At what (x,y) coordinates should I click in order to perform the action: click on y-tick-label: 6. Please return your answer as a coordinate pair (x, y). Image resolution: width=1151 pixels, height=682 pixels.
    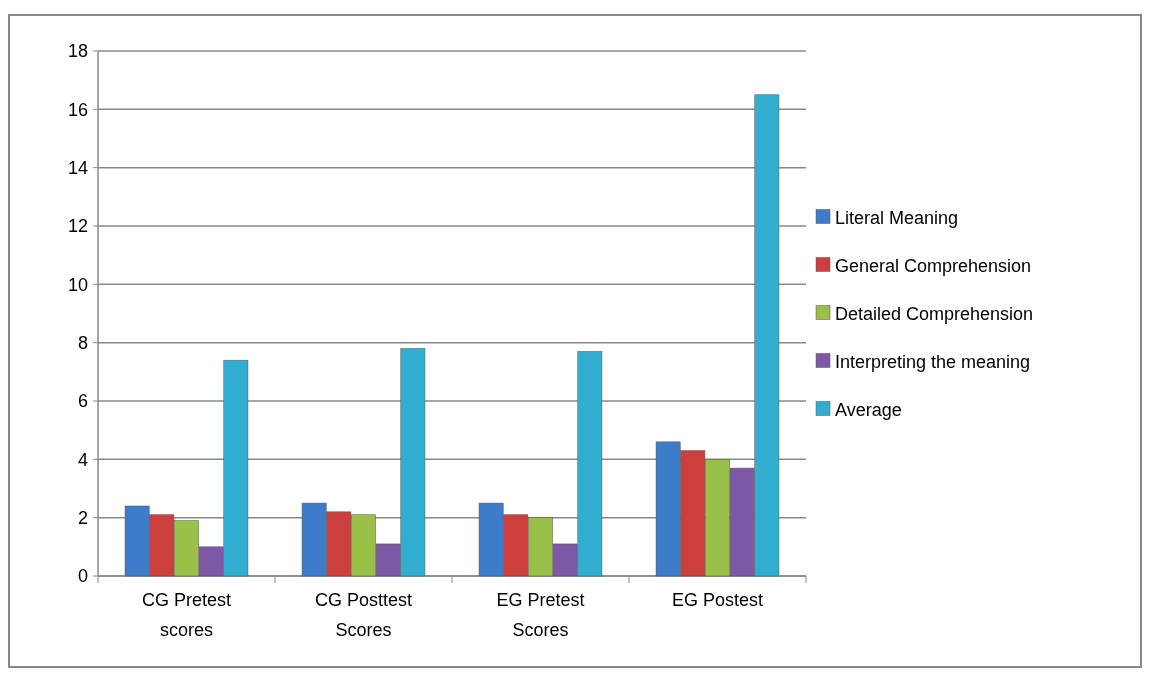
    Looking at the image, I should click on (82, 401).